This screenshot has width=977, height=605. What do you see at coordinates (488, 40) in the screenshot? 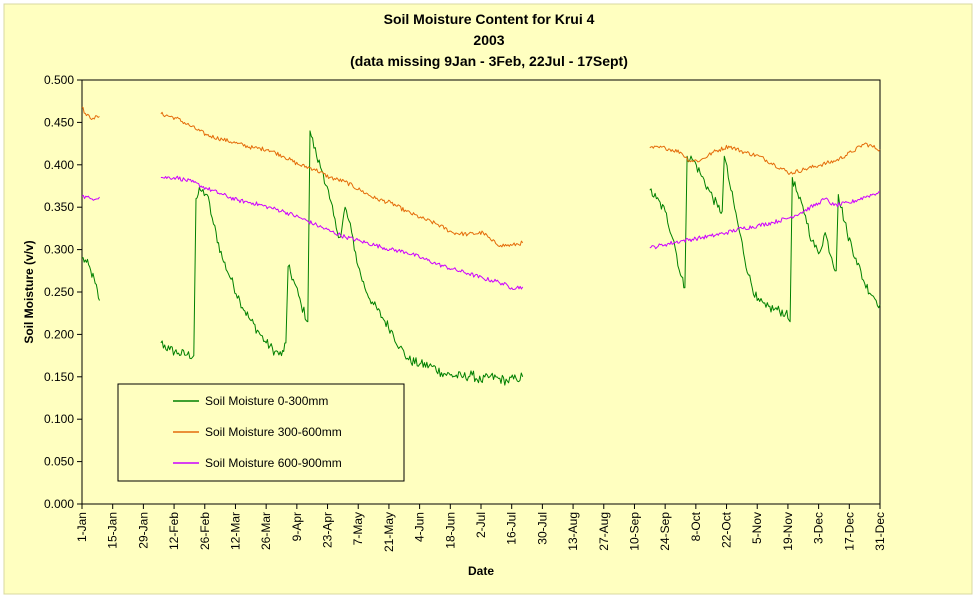
I see `chart-title-line-2: 2003` at bounding box center [488, 40].